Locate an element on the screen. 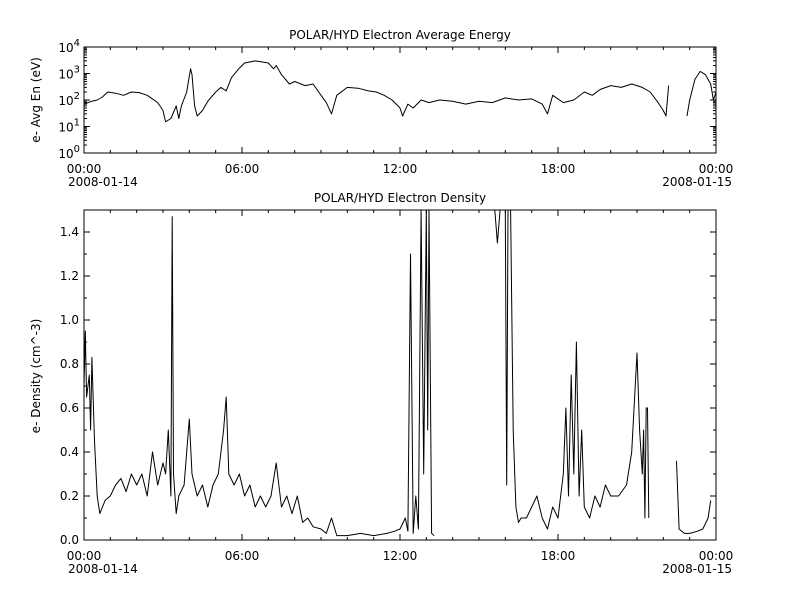  density-y-tick-label: 0.8 is located at coordinates (69, 364).